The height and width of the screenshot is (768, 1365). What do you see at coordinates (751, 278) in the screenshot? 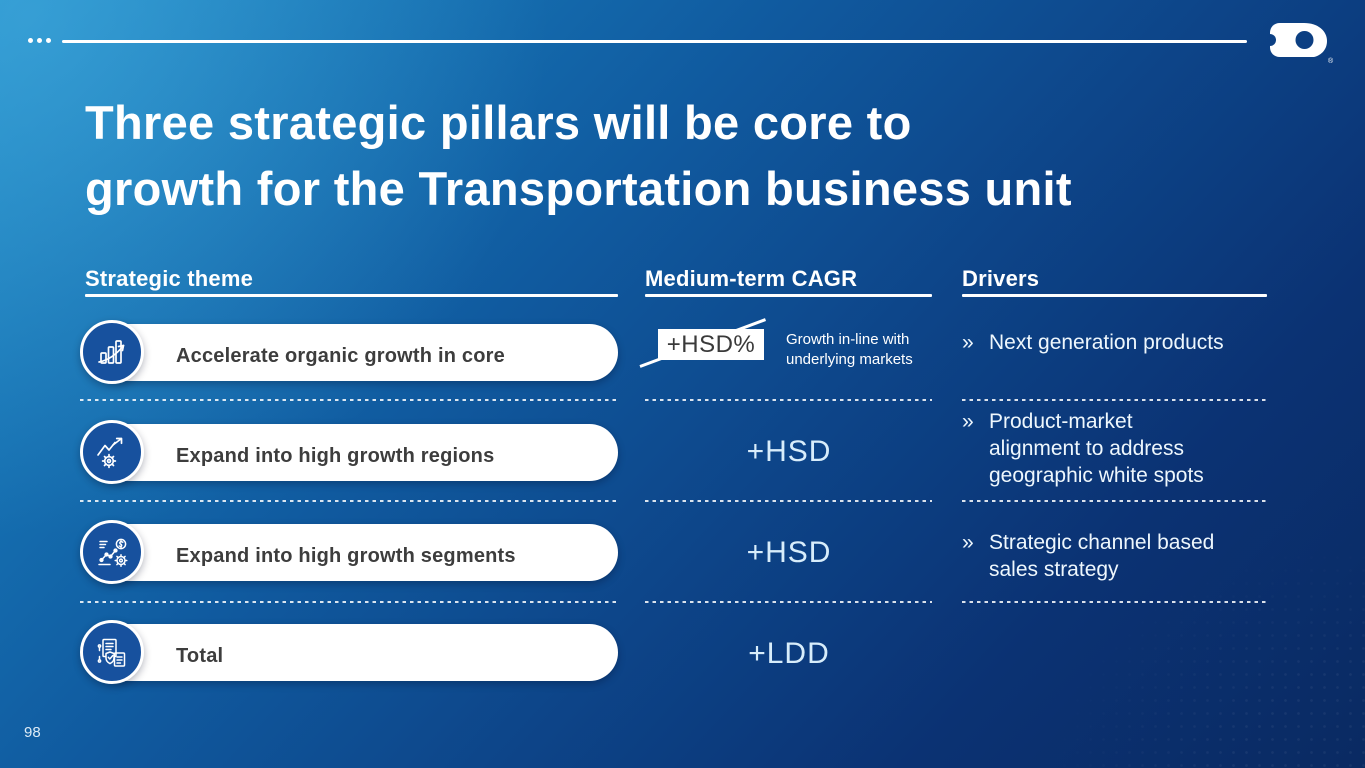
I see `column-header-medium-term-cagr: Medium-term CAGR` at bounding box center [751, 278].